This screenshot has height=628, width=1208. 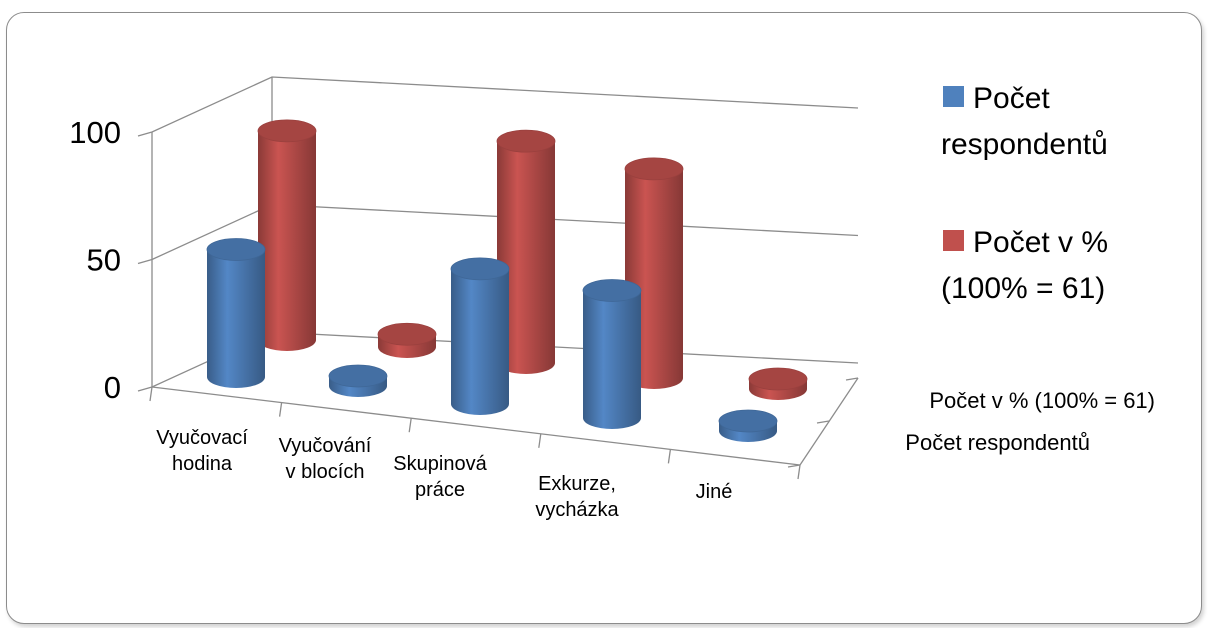 I want to click on x-tick-label: Skupinová práce, so click(x=440, y=477).